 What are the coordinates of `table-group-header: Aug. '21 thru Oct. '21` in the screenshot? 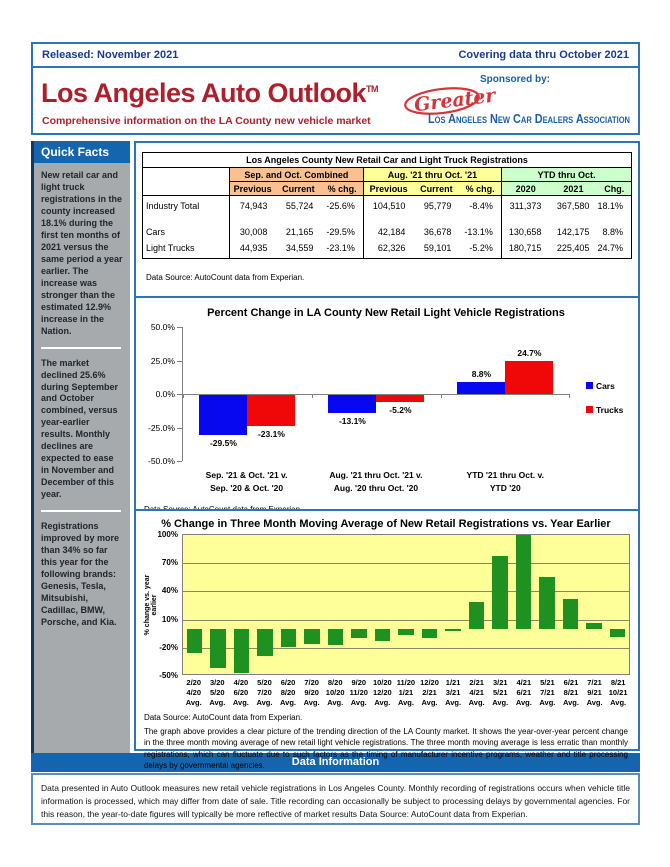 It's located at (432, 174).